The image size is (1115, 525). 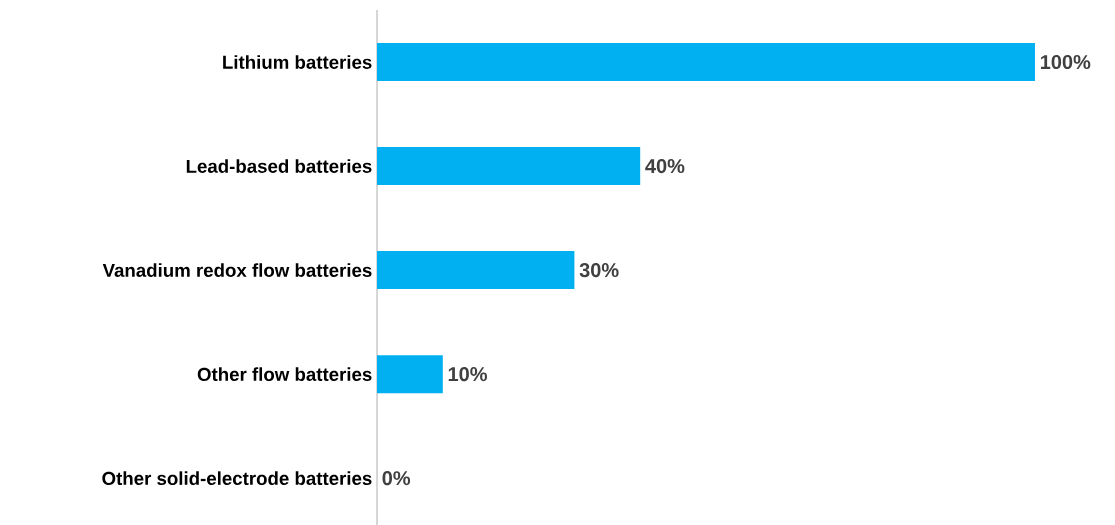 What do you see at coordinates (665, 166) in the screenshot?
I see `data-label: 40%` at bounding box center [665, 166].